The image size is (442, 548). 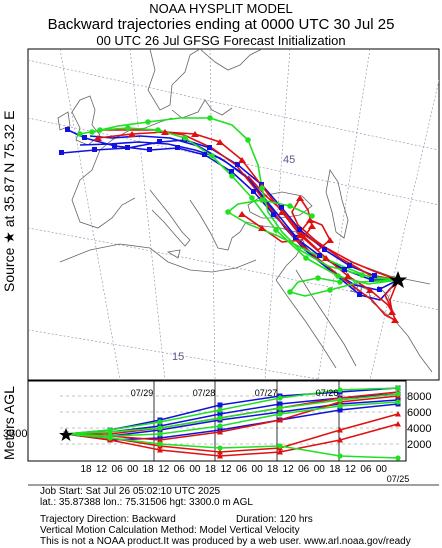 What do you see at coordinates (398, 279) in the screenshot?
I see `star-icon` at bounding box center [398, 279].